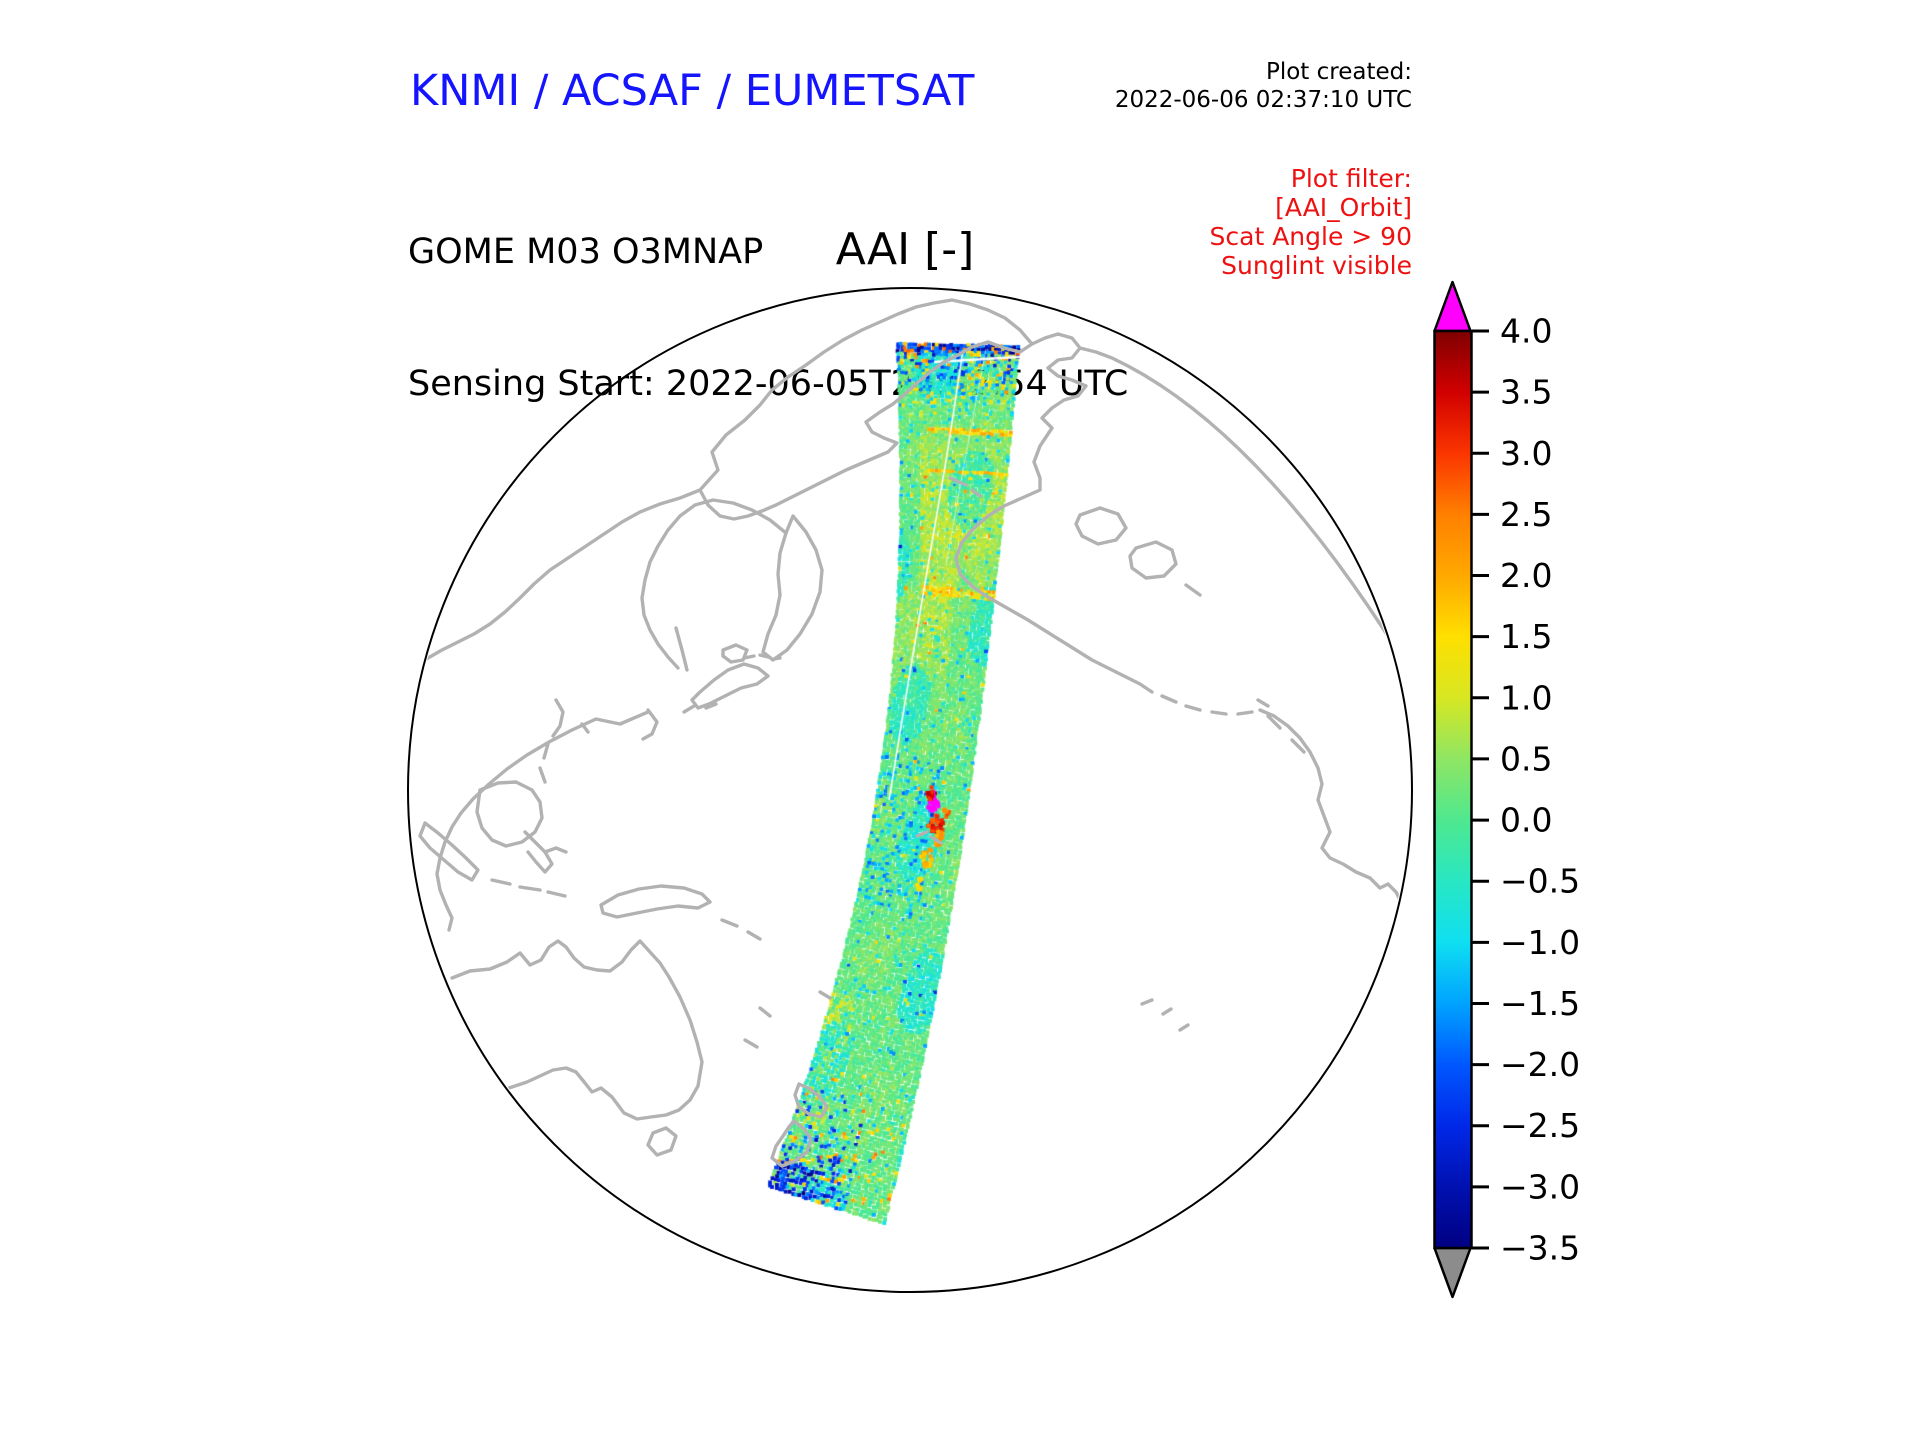 The image size is (1920, 1440). I want to click on colorbar-tick-label: 2.5, so click(1526, 514).